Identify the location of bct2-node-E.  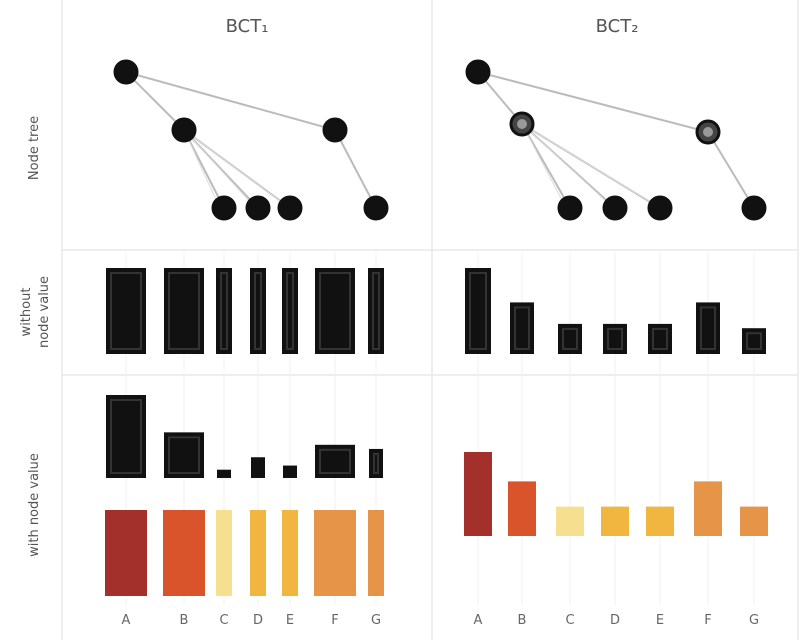
(660, 208).